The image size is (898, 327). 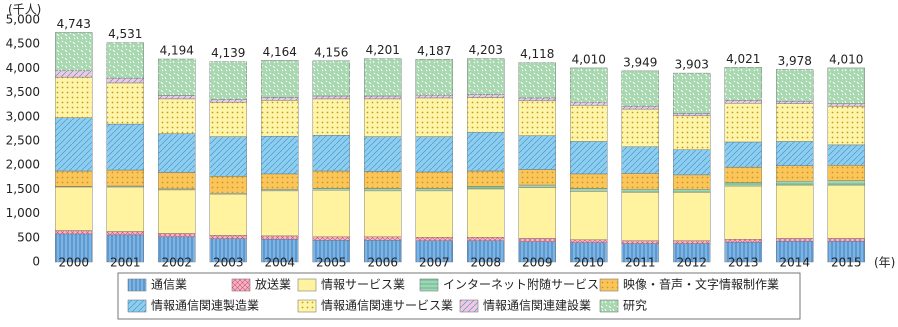 What do you see at coordinates (692, 65) in the screenshot?
I see `total-label: 3,903` at bounding box center [692, 65].